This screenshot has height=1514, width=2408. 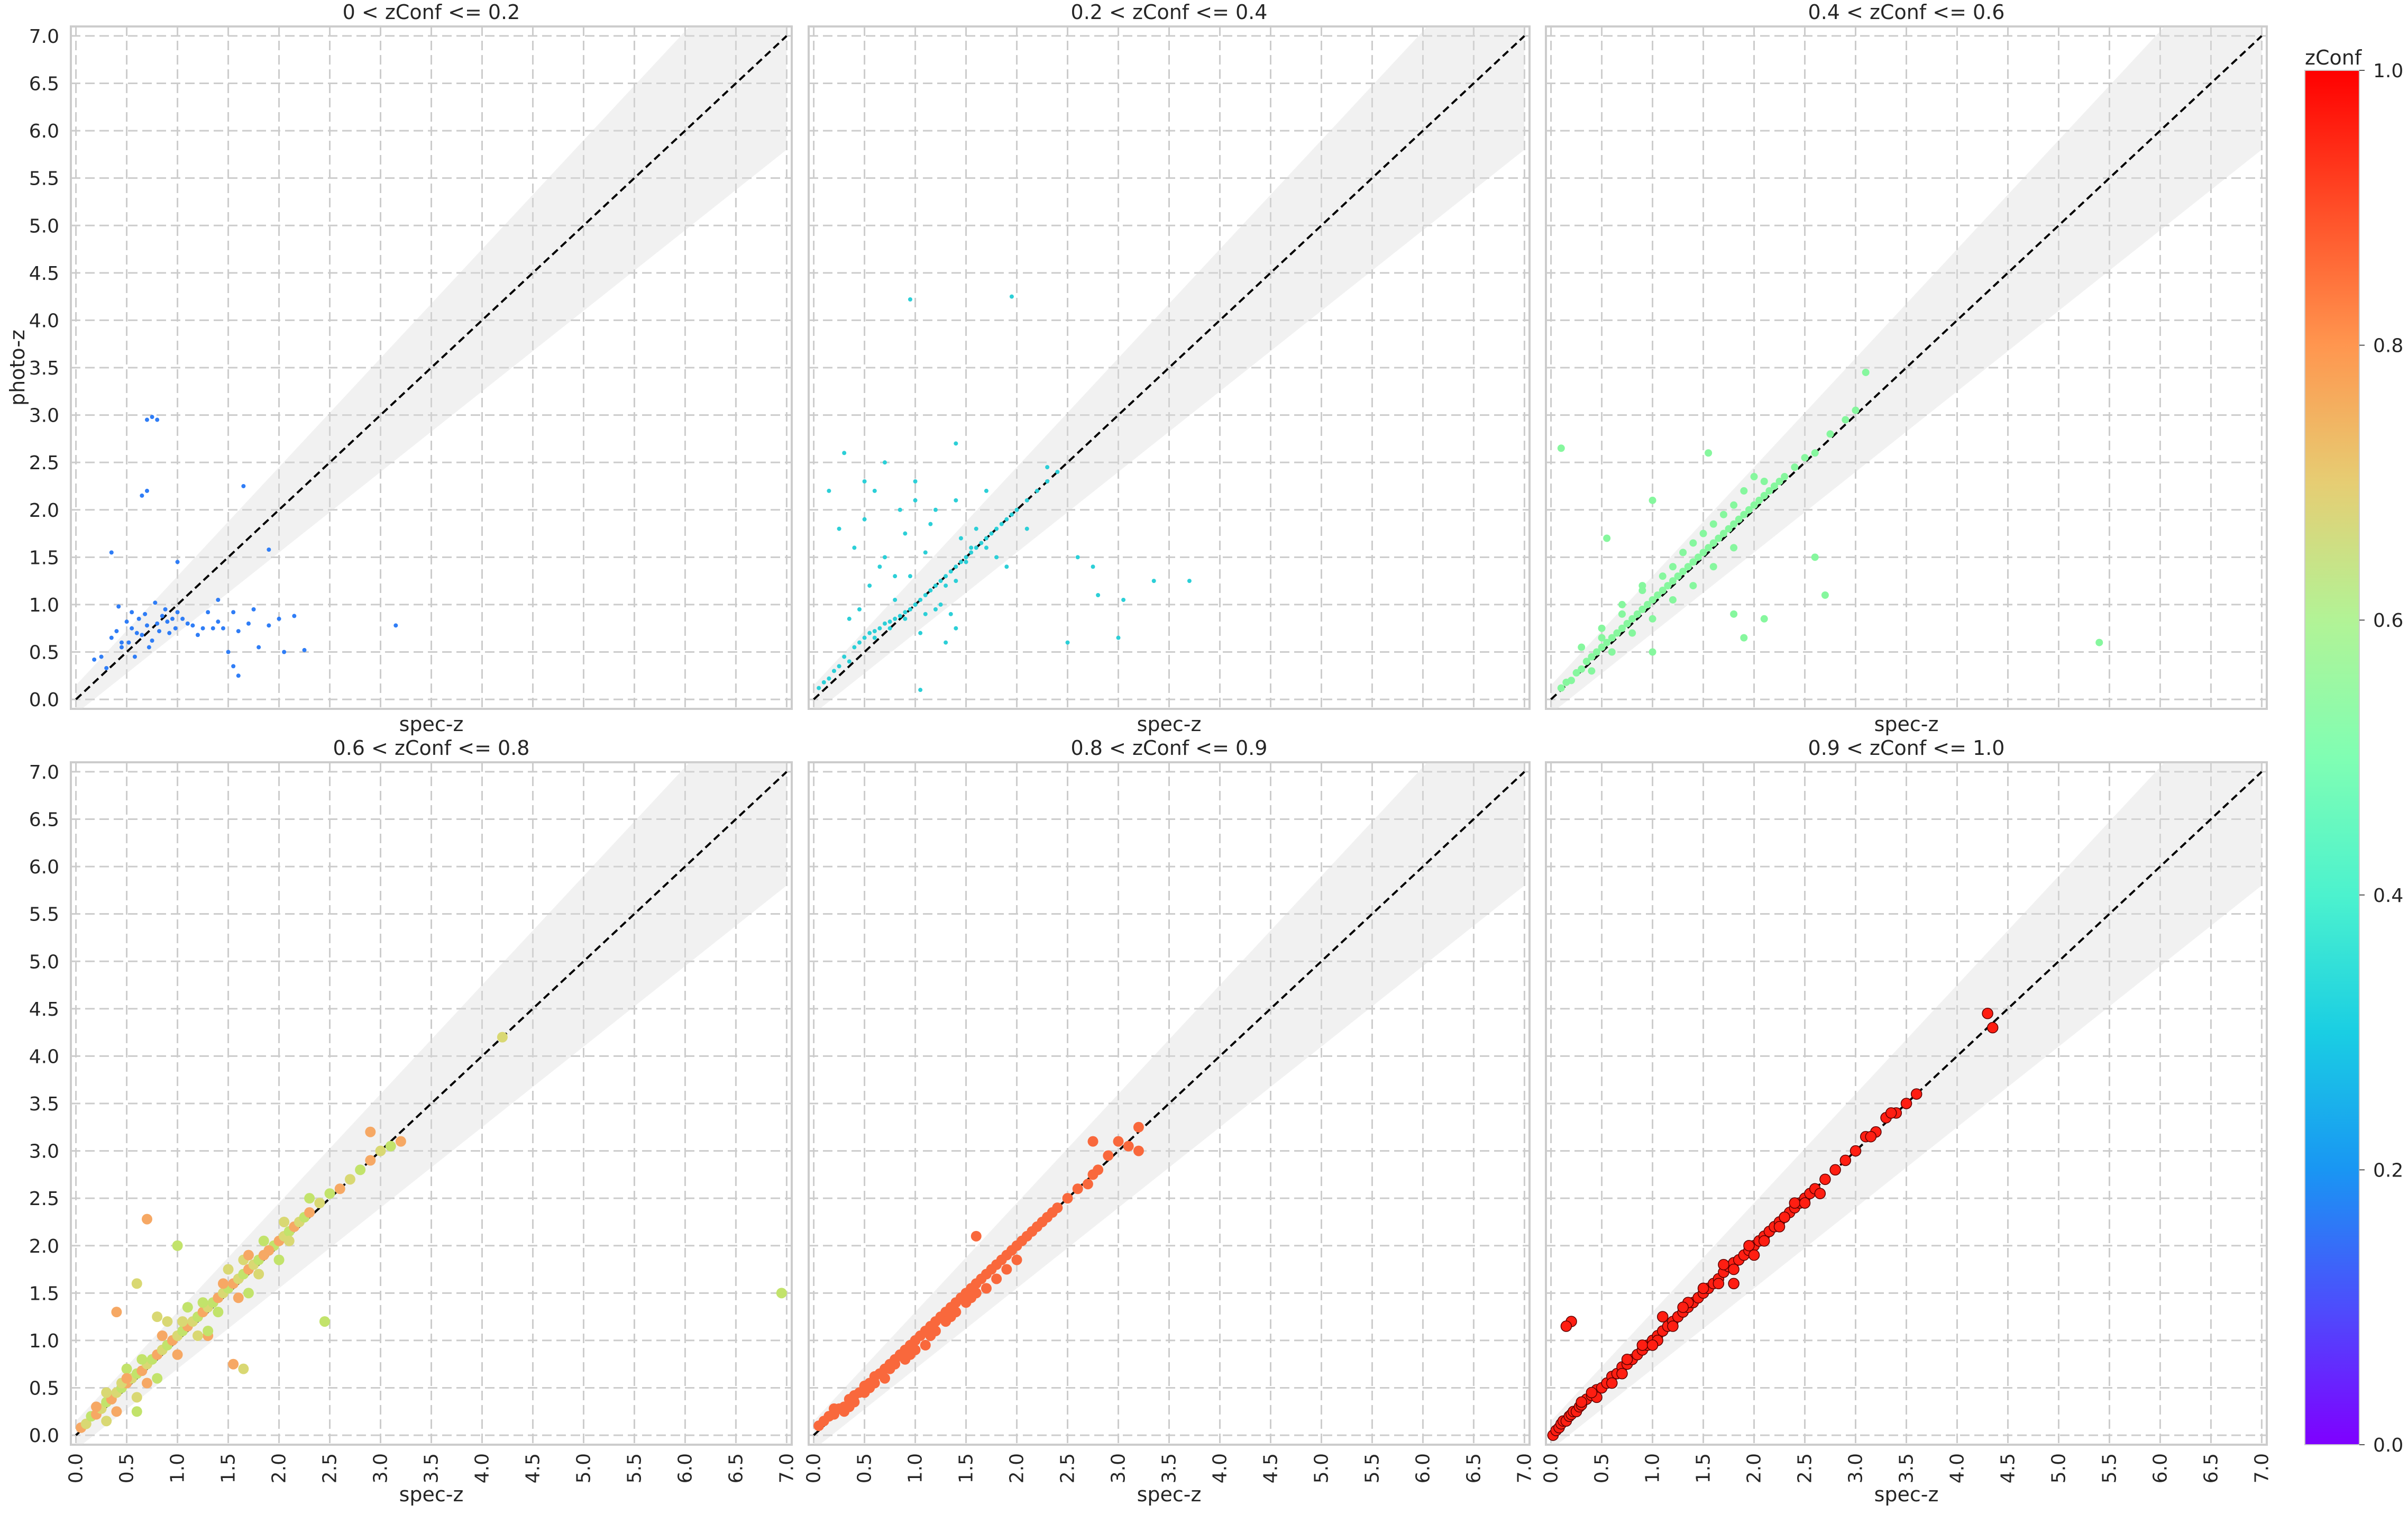 I want to click on panel-title: 0.8 < zConf <= 0.9, so click(x=1169, y=748).